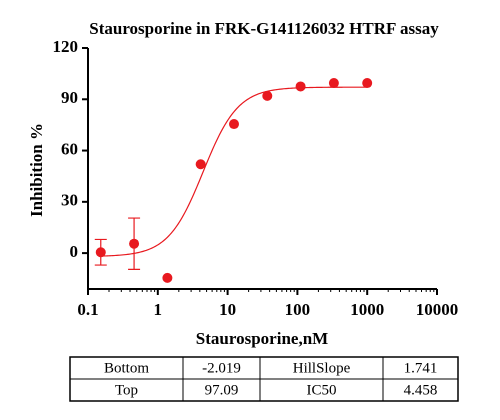  What do you see at coordinates (69, 200) in the screenshot?
I see `y-tick-label: 30` at bounding box center [69, 200].